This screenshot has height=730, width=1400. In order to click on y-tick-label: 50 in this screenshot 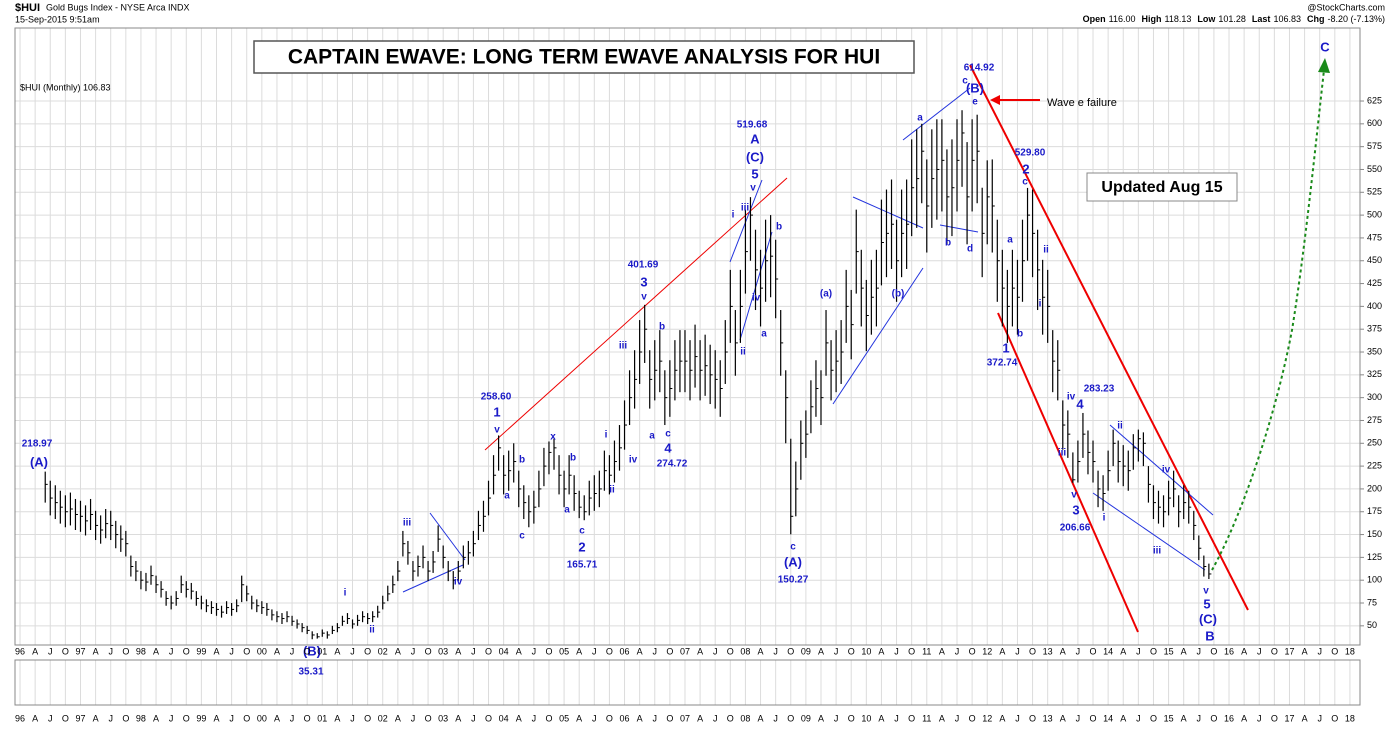, I will do `click(1372, 625)`.